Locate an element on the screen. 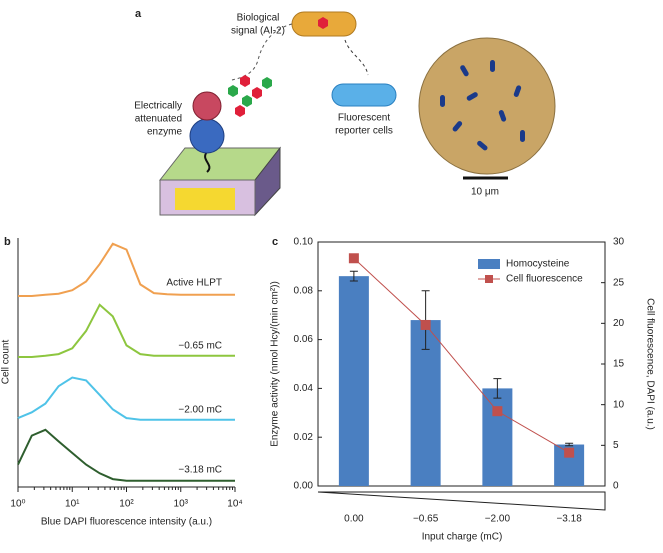 This screenshot has height=553, width=663. y2-tick-label: 5 is located at coordinates (616, 445).